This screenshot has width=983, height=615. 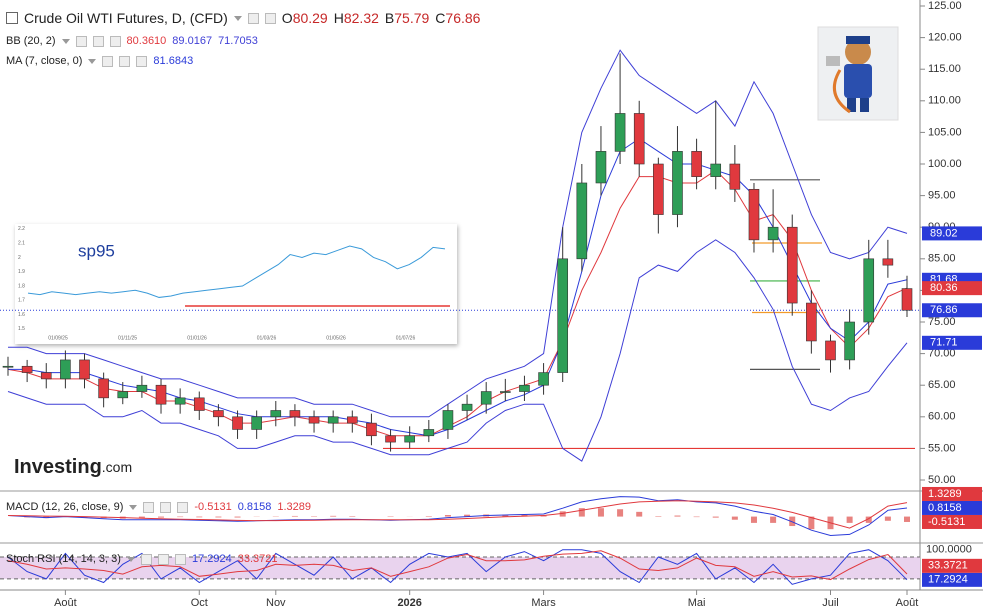 What do you see at coordinates (945, 164) in the screenshot?
I see `y-tick-label: 100.00` at bounding box center [945, 164].